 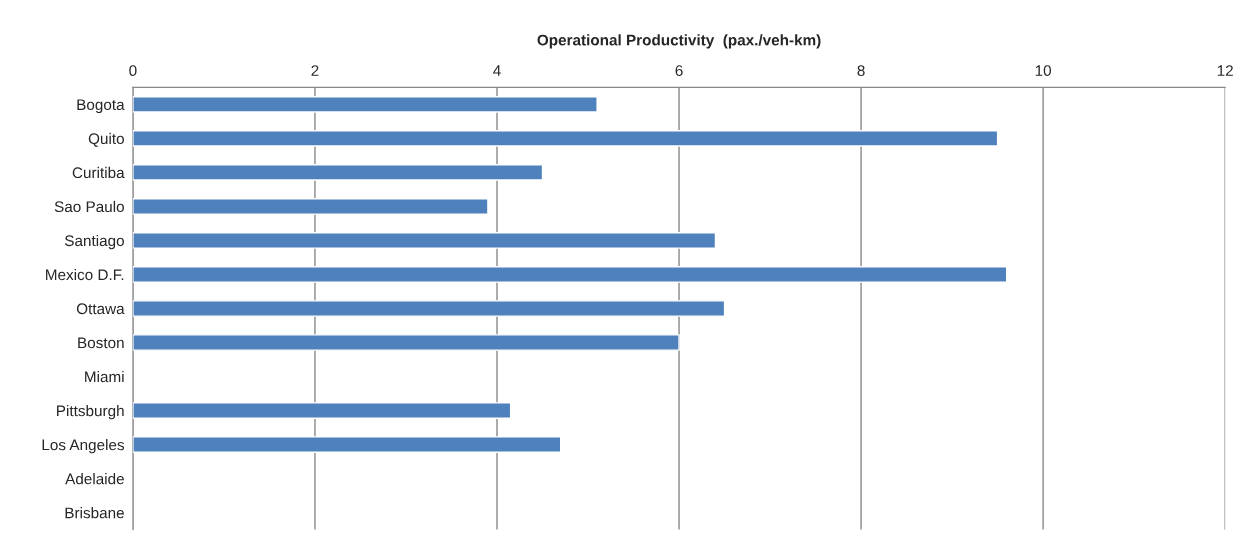 What do you see at coordinates (1225, 70) in the screenshot?
I see `x-tick-label: 12` at bounding box center [1225, 70].